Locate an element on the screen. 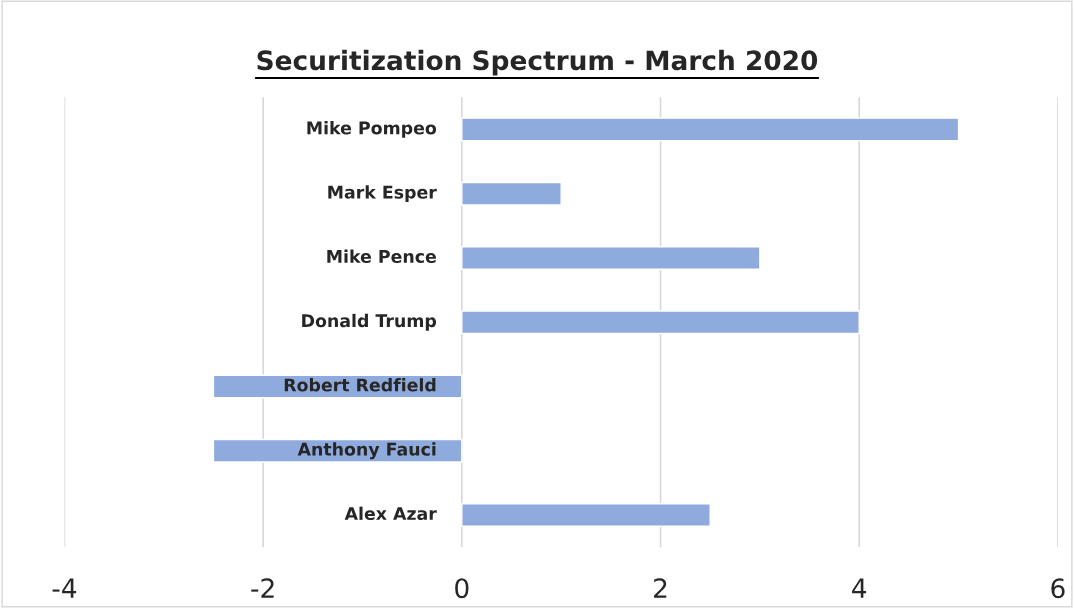  y-tick-label: Mike Pence is located at coordinates (381, 256).